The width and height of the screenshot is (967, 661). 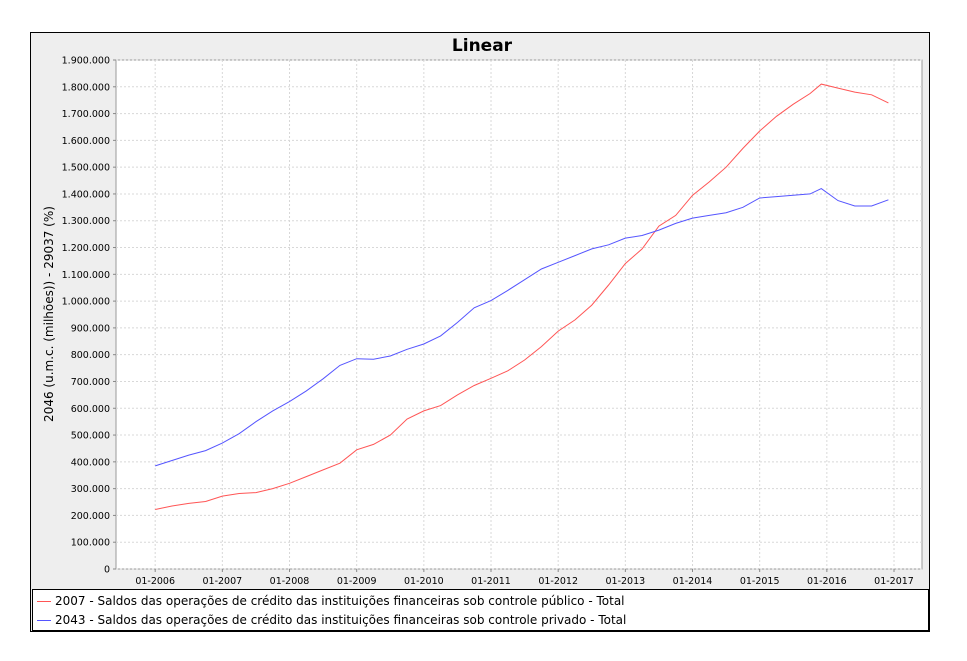 What do you see at coordinates (90, 462) in the screenshot?
I see `y-tick-label: 400.000` at bounding box center [90, 462].